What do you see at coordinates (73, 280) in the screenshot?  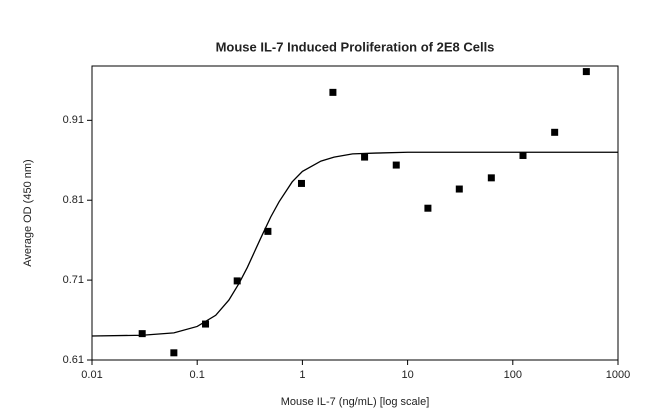 I see `y-tick-label: 0.71` at bounding box center [73, 280].